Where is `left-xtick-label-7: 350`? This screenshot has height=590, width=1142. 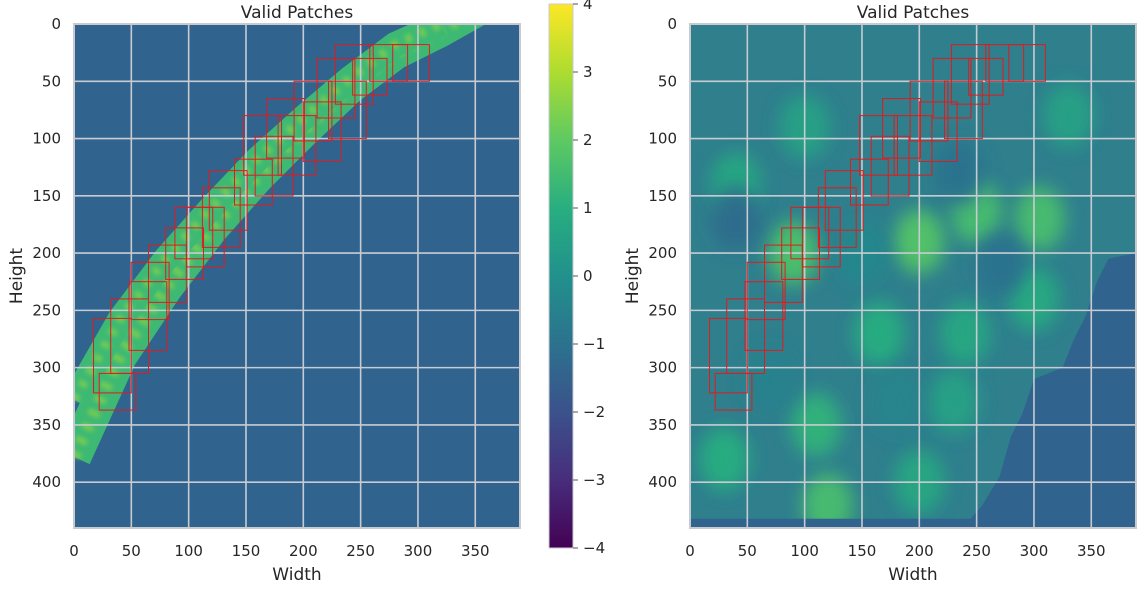
left-xtick-label-7: 350 is located at coordinates (475, 551).